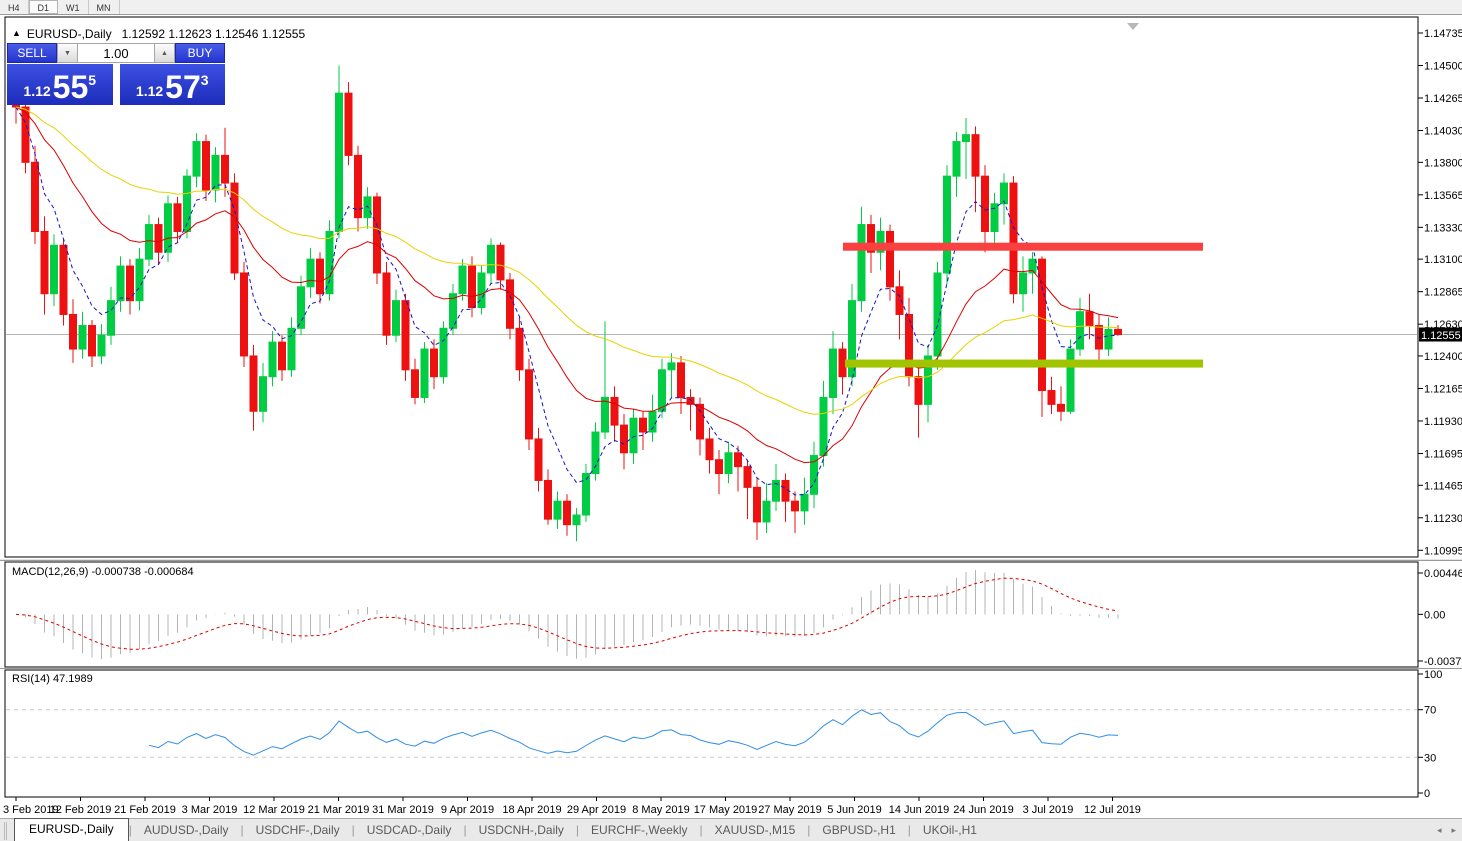 The image size is (1462, 841). What do you see at coordinates (409, 830) in the screenshot?
I see `chart-tab-usdcad: USDCAD-,Daily` at bounding box center [409, 830].